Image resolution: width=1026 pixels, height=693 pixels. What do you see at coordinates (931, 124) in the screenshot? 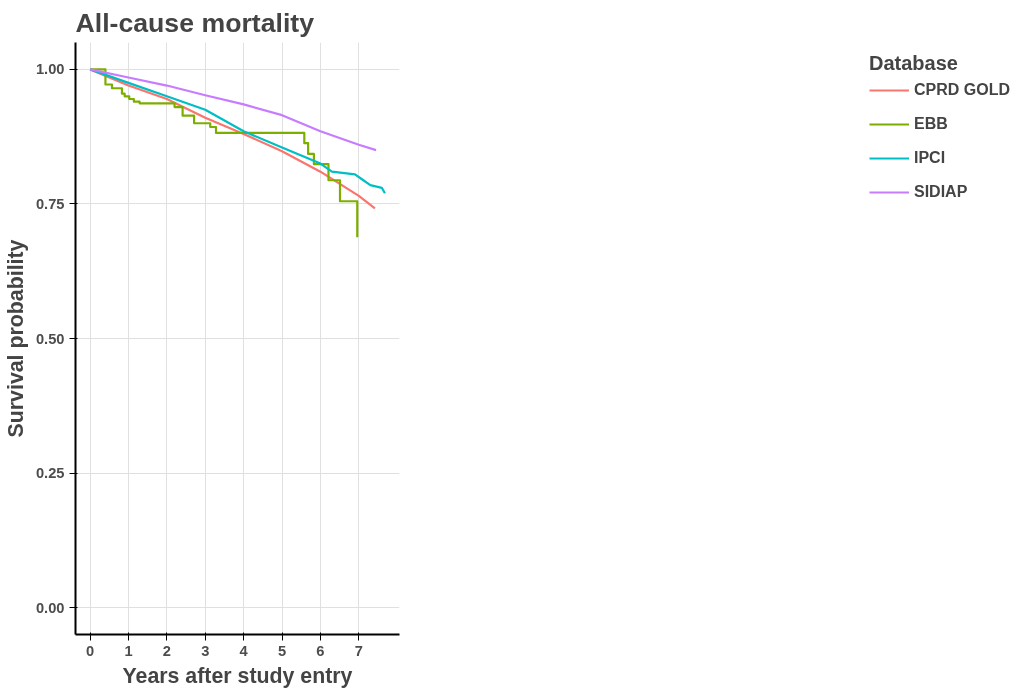
I see `legend-label: EBB` at bounding box center [931, 124].